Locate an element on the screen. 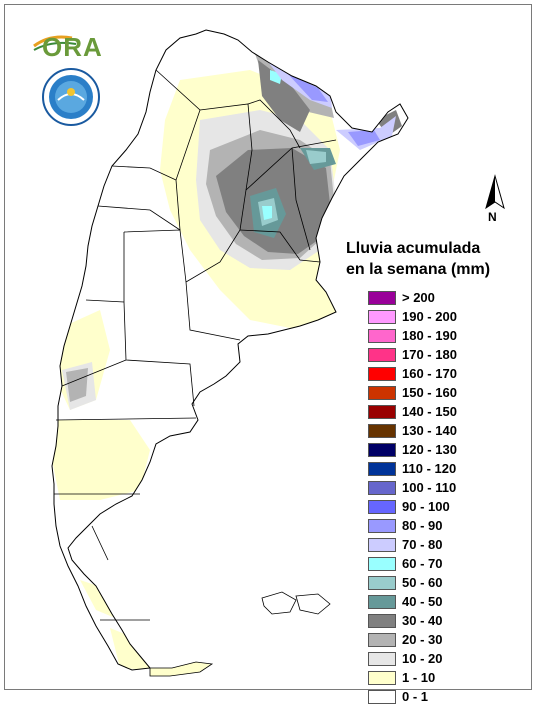 This screenshot has height=706, width=538. legend-item: 100 - 110 is located at coordinates (412, 487).